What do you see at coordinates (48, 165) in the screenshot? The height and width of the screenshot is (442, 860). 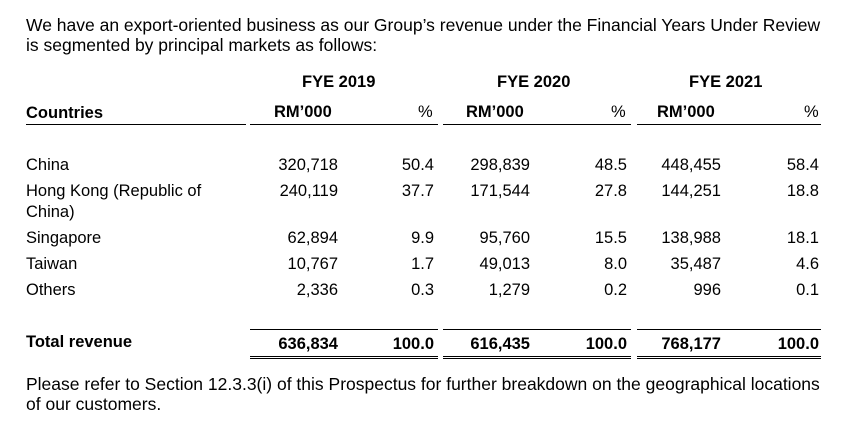 I see `country-cell: China` at bounding box center [48, 165].